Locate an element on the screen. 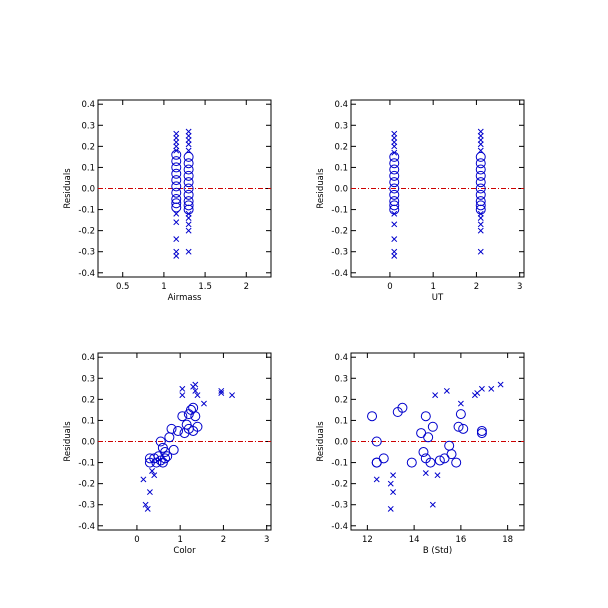 This screenshot has width=608, height=608. x-axis-label: UT is located at coordinates (438, 298).